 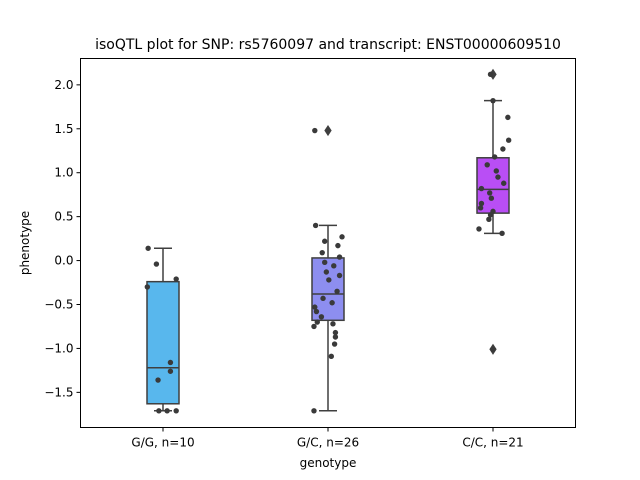 I want to click on x-axis: G/G, n=10 G/C, n=26 C/C, n=21, so click(x=327, y=438).